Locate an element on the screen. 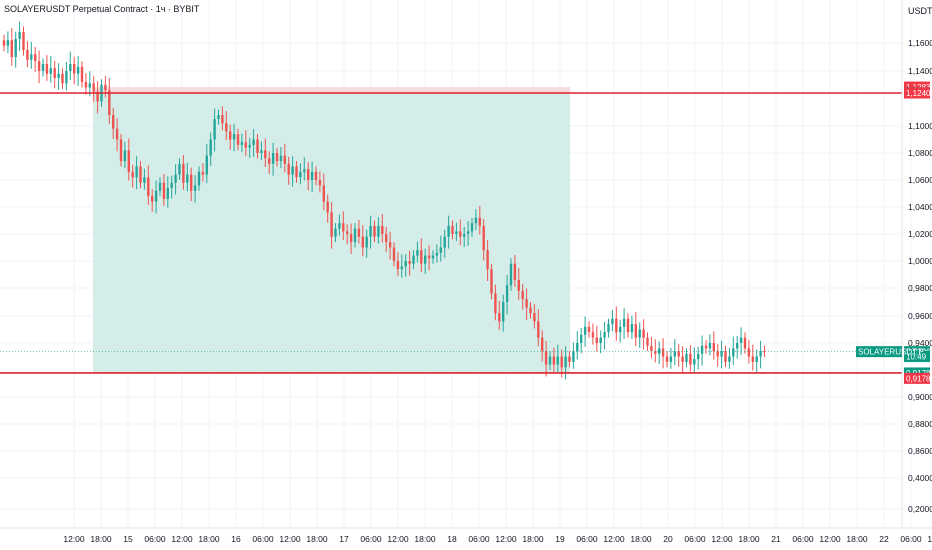 The image size is (932, 550). price-tick-label: 0,8600 is located at coordinates (920, 451).